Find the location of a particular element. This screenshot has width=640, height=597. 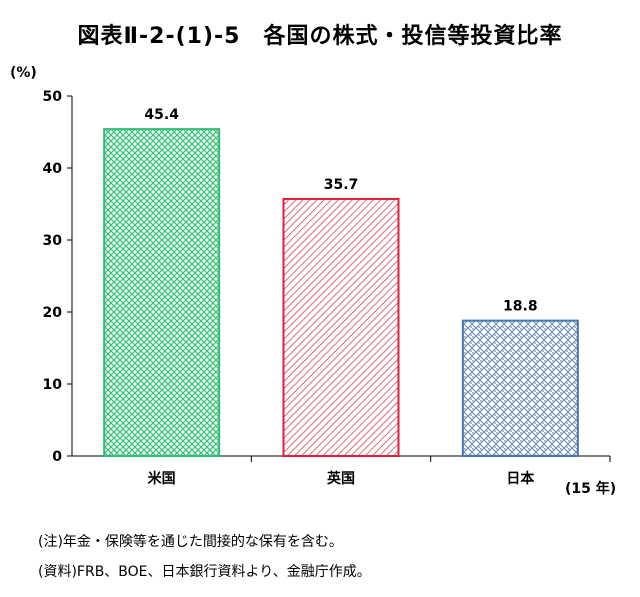

x-category-label: 英国 is located at coordinates (340, 478).